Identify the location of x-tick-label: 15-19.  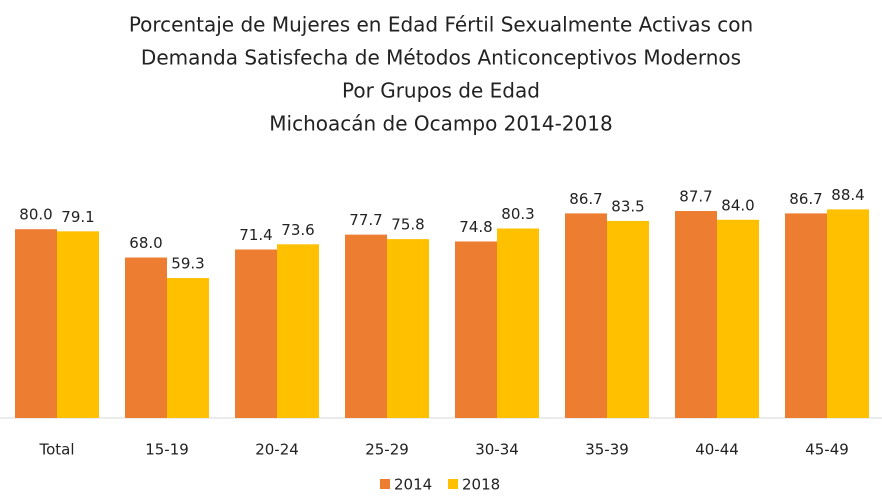
(167, 450).